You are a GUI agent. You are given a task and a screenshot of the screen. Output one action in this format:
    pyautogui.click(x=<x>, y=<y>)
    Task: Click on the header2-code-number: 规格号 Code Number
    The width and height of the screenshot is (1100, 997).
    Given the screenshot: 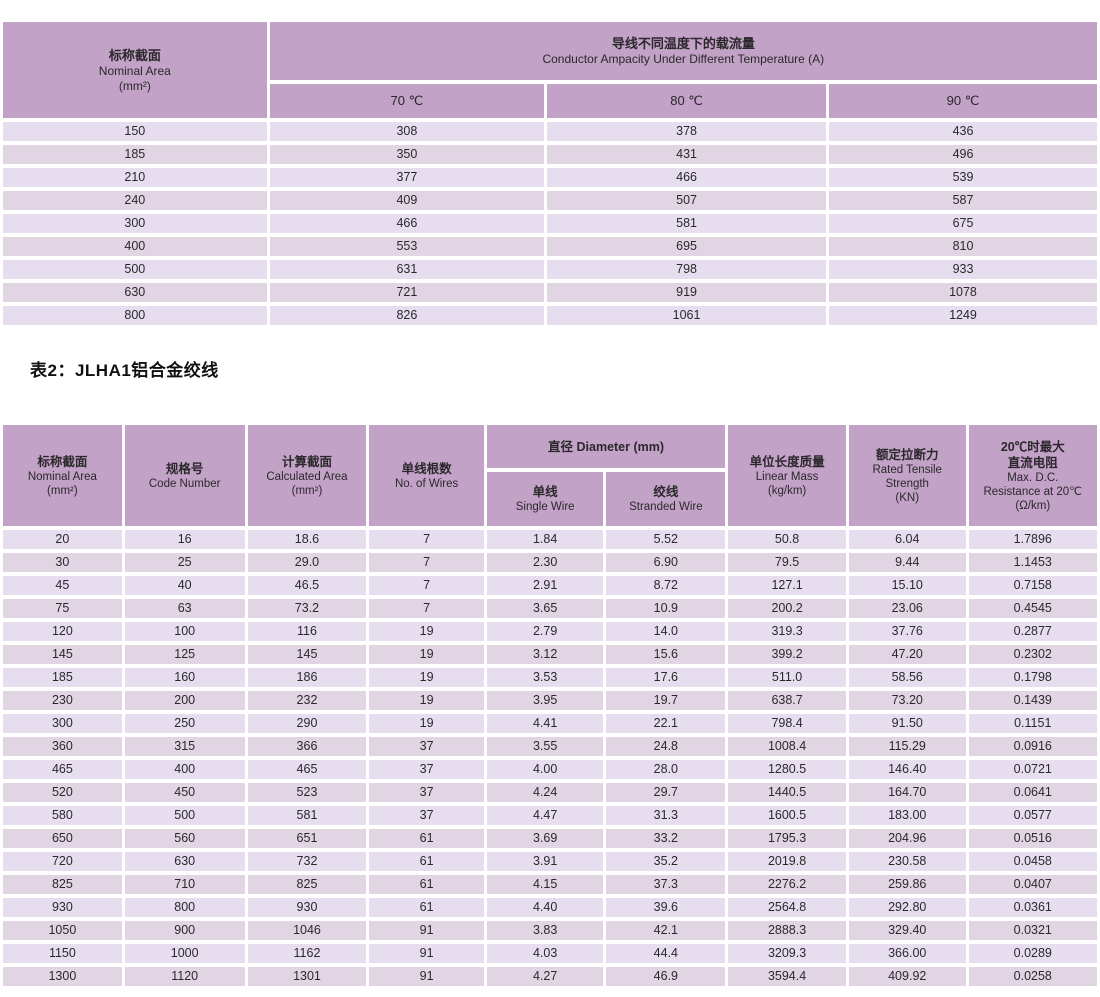 What is the action you would take?
    pyautogui.click(x=184, y=475)
    